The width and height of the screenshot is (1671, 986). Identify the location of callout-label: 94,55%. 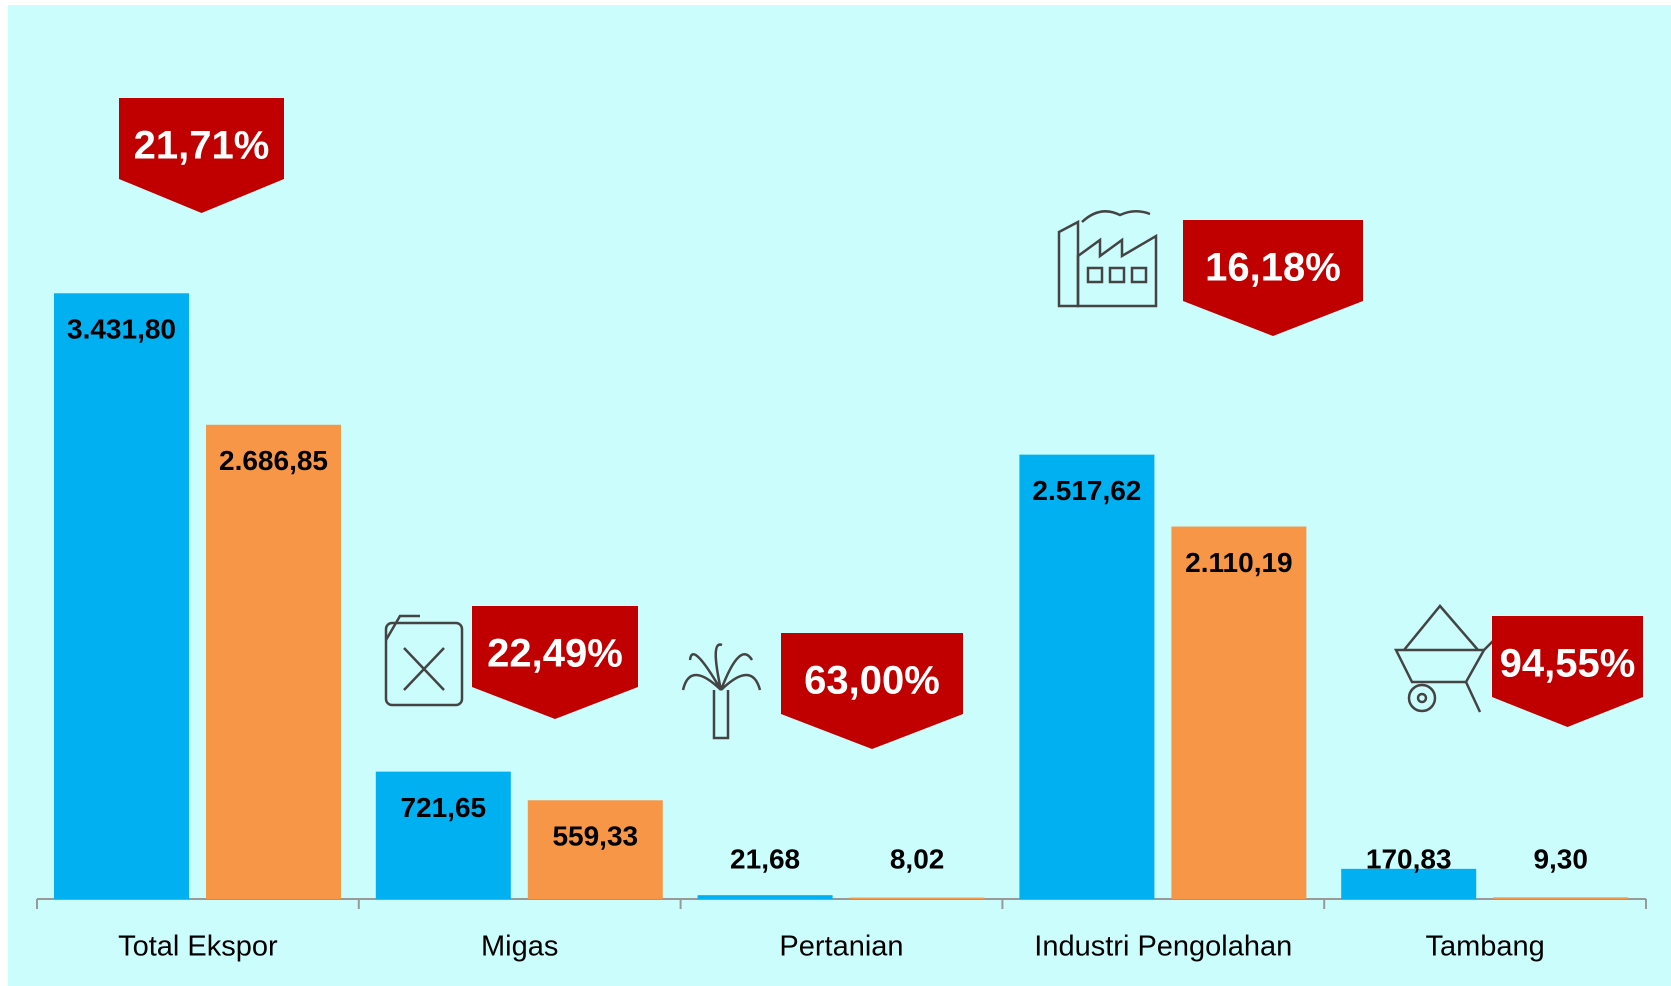
(1568, 664).